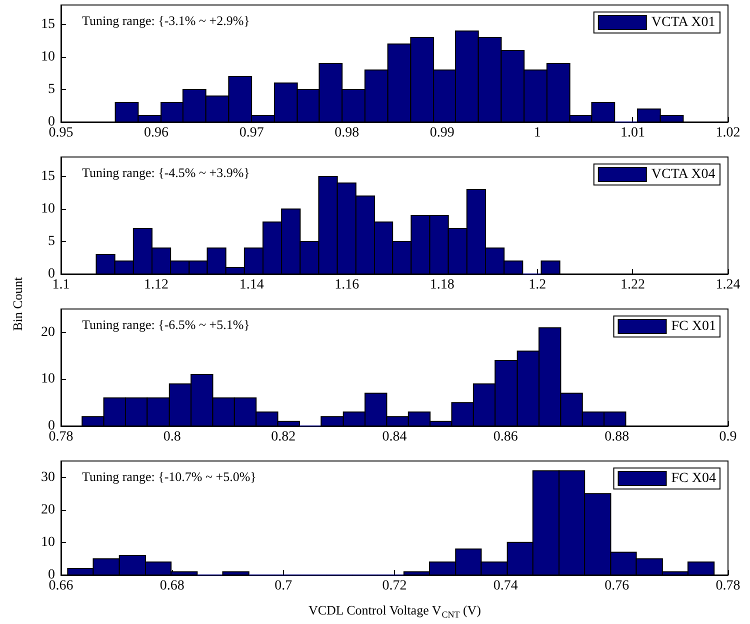 The image size is (750, 624). I want to click on x-tick-label: 0.7, so click(283, 586).